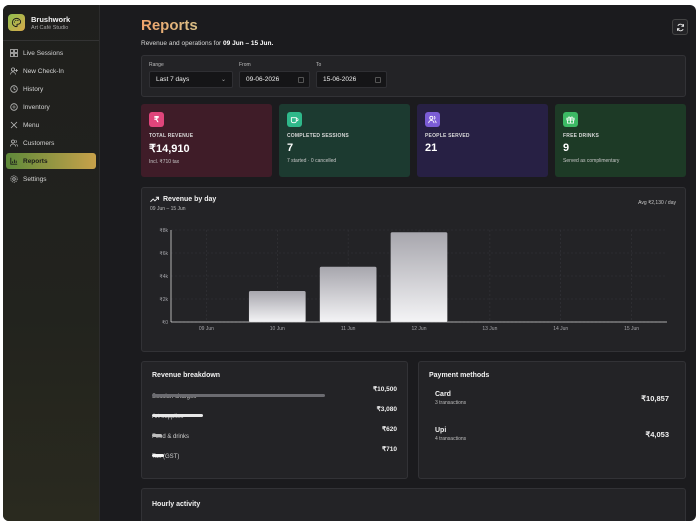 Image resolution: width=700 pixels, height=525 pixels. What do you see at coordinates (191, 79) in the screenshot?
I see `range-select: Last 7 days ⌄` at bounding box center [191, 79].